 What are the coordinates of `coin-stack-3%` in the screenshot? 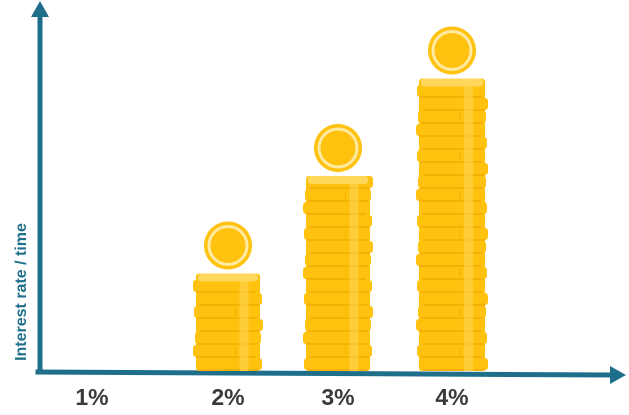 It's located at (338, 247).